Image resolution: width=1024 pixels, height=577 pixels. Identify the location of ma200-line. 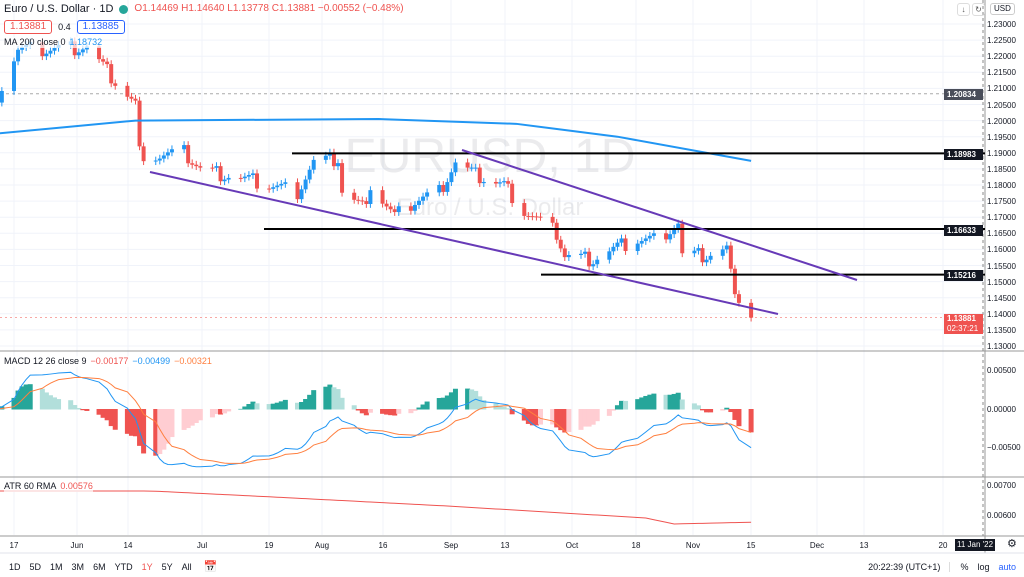
(376, 139).